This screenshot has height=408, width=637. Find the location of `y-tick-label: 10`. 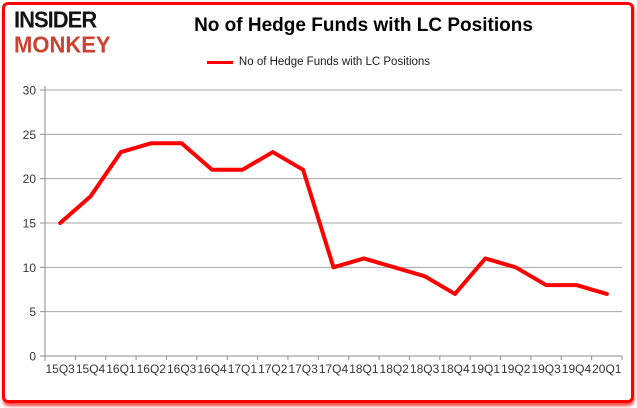

y-tick-label: 10 is located at coordinates (30, 268).